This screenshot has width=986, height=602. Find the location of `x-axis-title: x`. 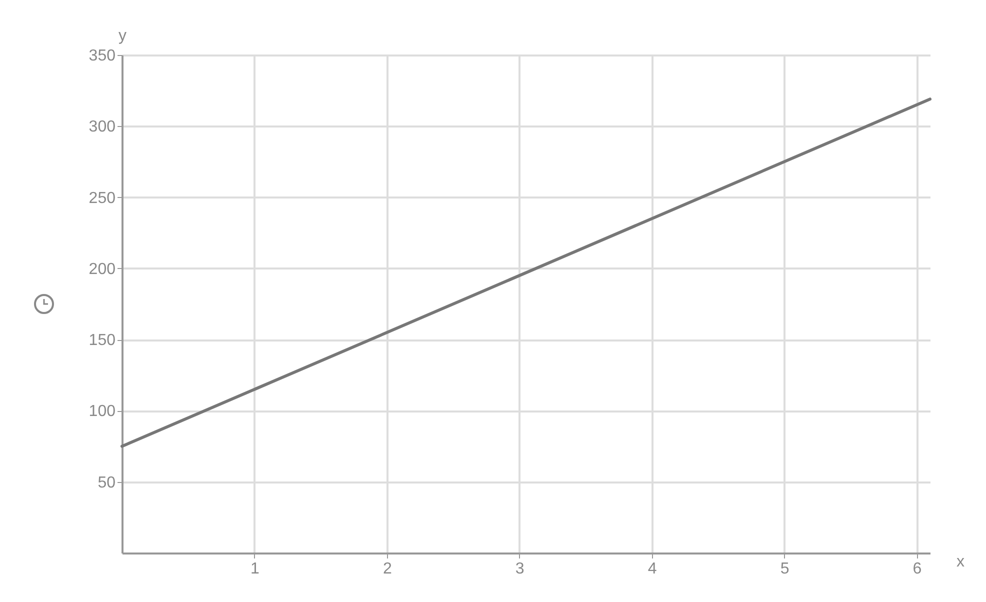

x-axis-title: x is located at coordinates (960, 562).